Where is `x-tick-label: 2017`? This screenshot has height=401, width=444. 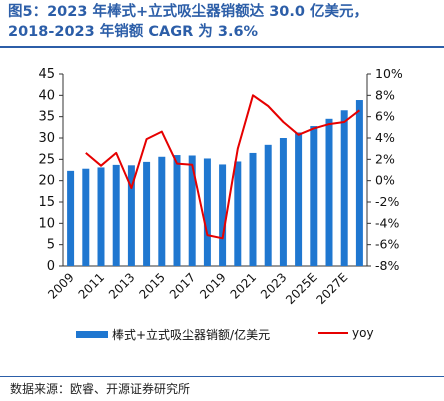
x-tick-label: 2017 is located at coordinates (182, 285).